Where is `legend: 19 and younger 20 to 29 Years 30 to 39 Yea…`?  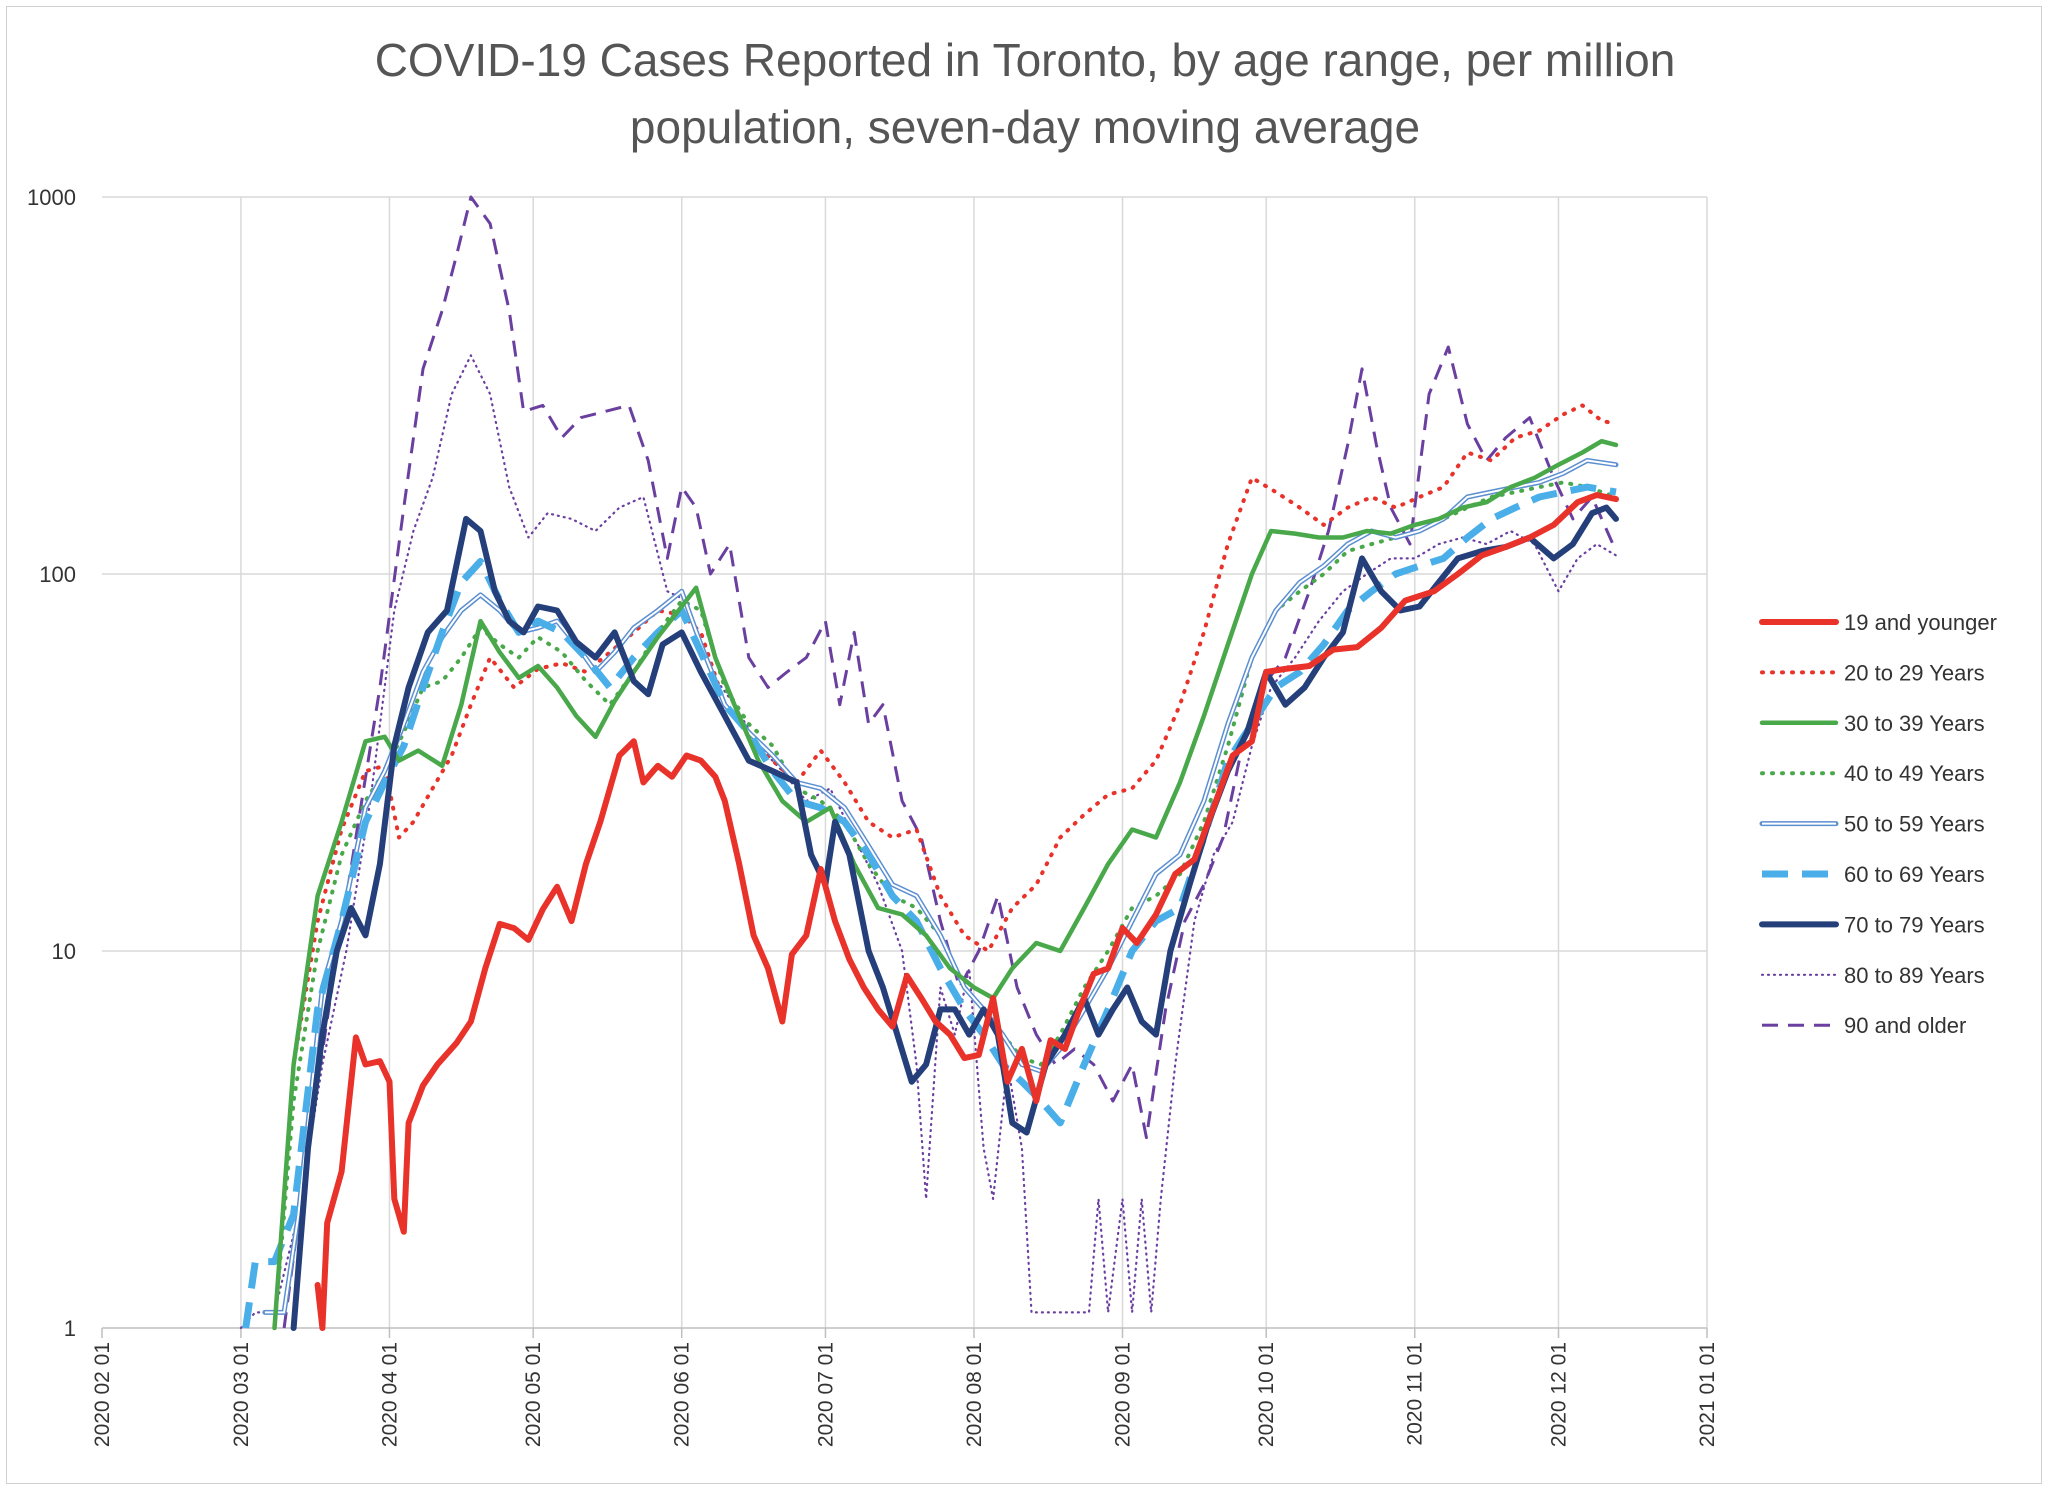 legend: 19 and younger 20 to 29 Years 30 to 39 Yea… is located at coordinates (1878, 824).